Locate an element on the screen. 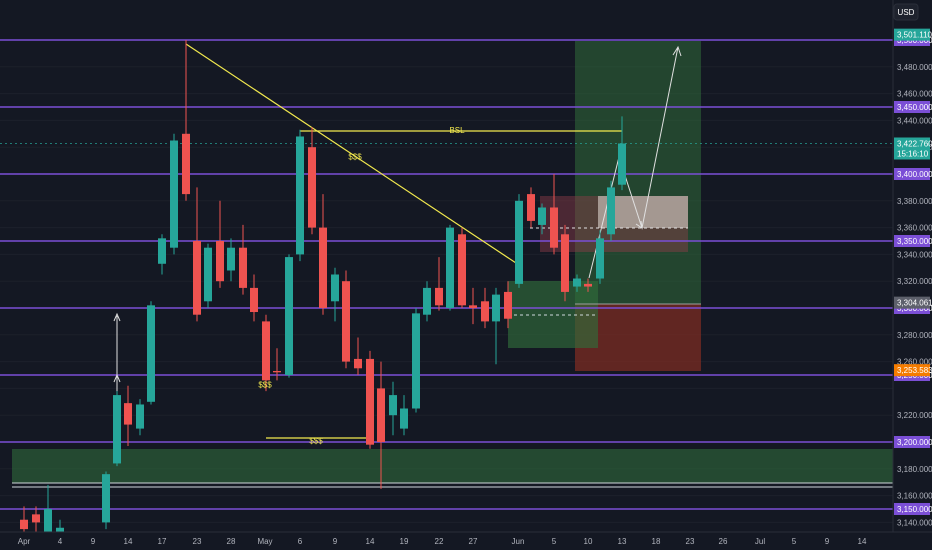  price-tick-label: 3,480.000 is located at coordinates (914, 67).